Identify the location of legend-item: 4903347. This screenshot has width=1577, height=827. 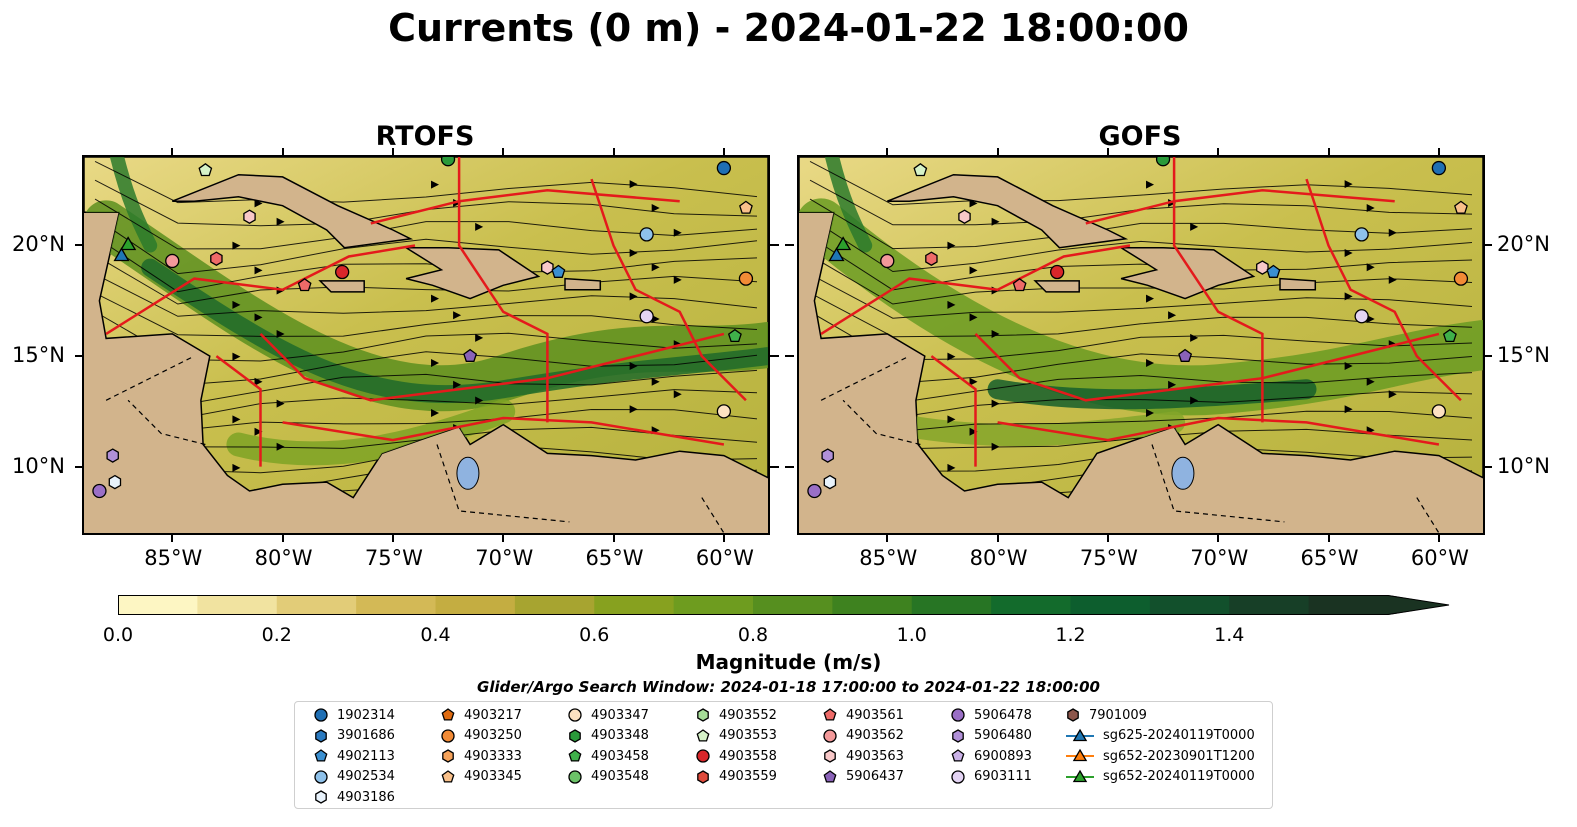
(608, 715).